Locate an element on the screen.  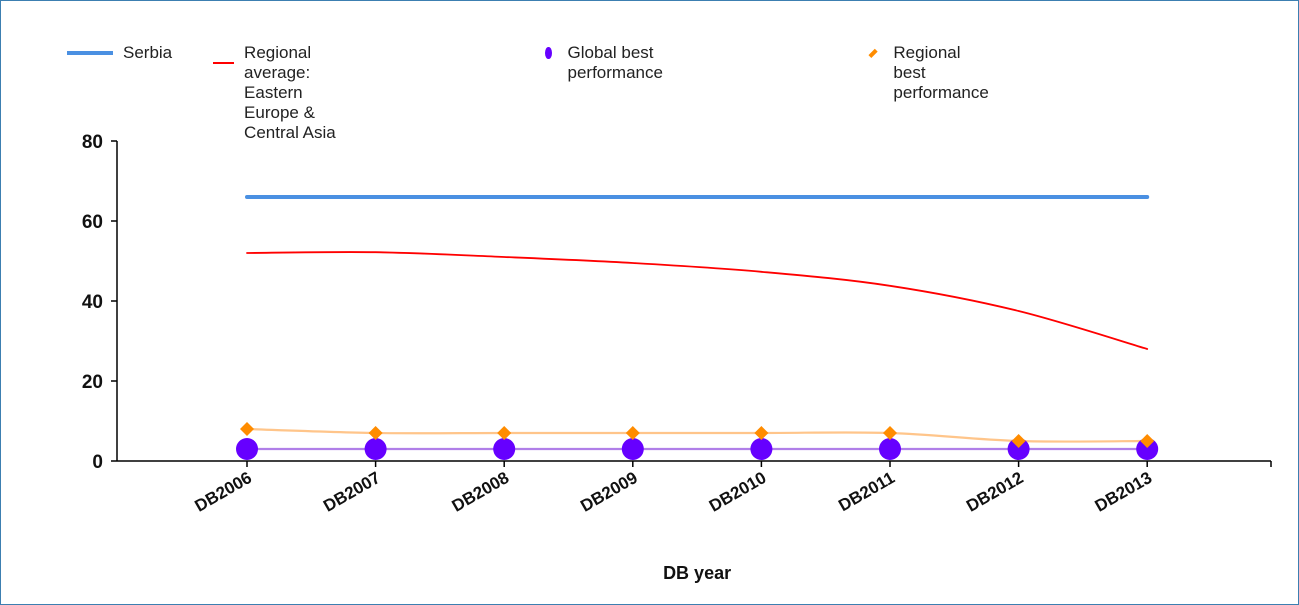
x-tick-label: DB2006 is located at coordinates (223, 492).